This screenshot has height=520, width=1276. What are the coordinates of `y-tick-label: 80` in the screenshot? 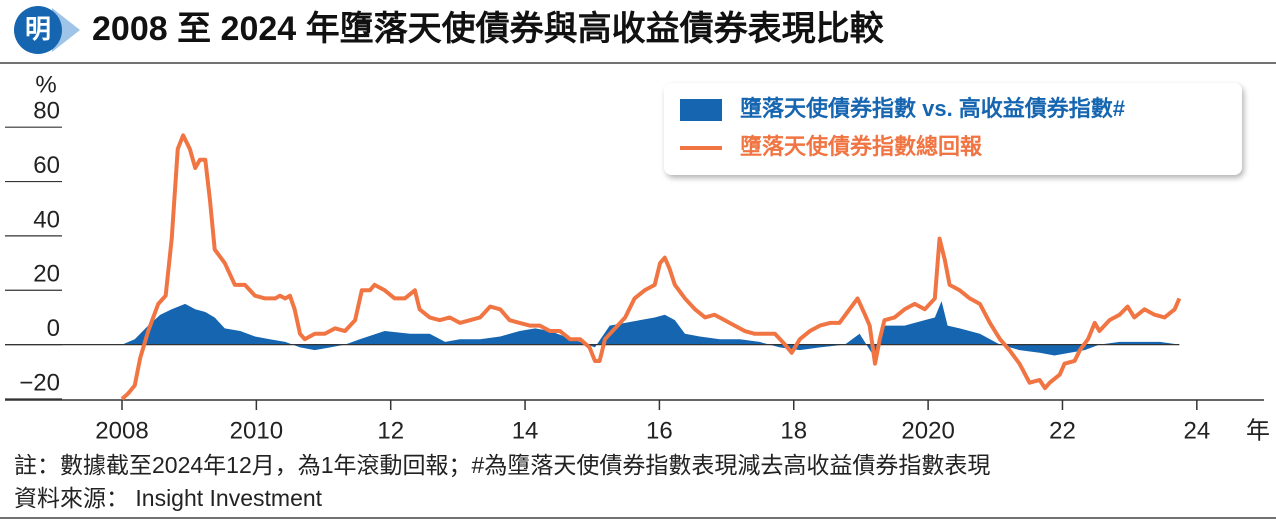 It's located at (46, 111).